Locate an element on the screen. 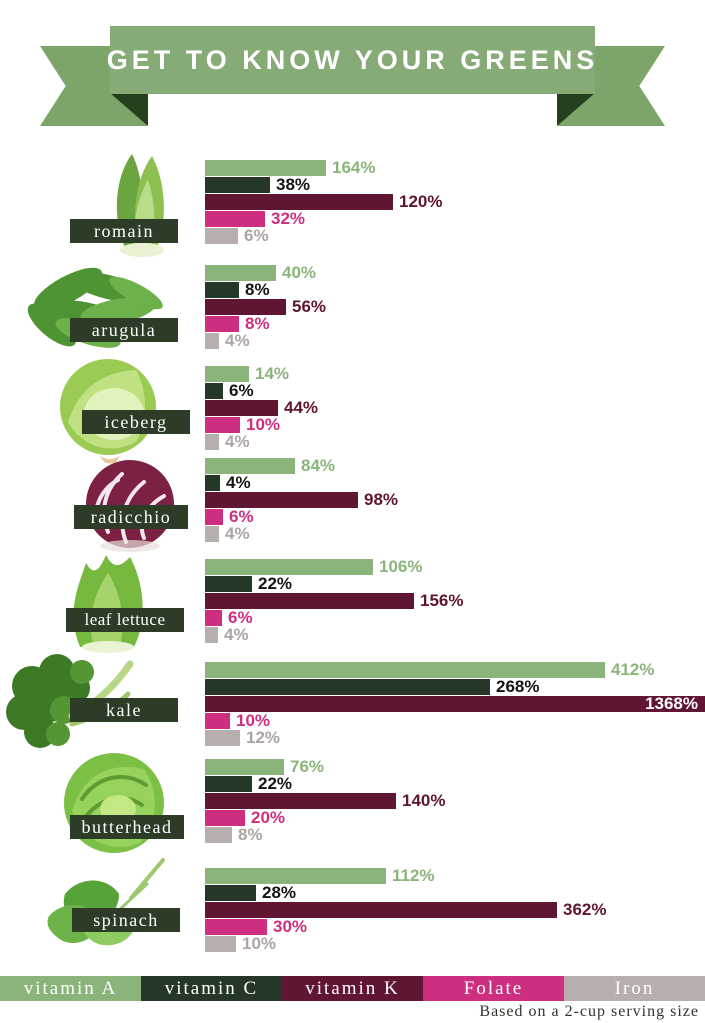  bar-iceberg-vitamin-a is located at coordinates (227, 374).